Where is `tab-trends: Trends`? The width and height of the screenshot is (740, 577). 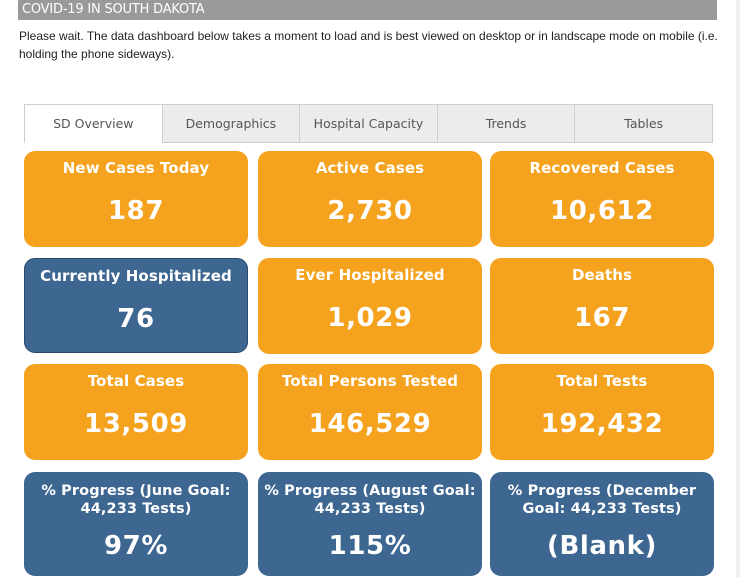 tab-trends: Trends is located at coordinates (506, 123).